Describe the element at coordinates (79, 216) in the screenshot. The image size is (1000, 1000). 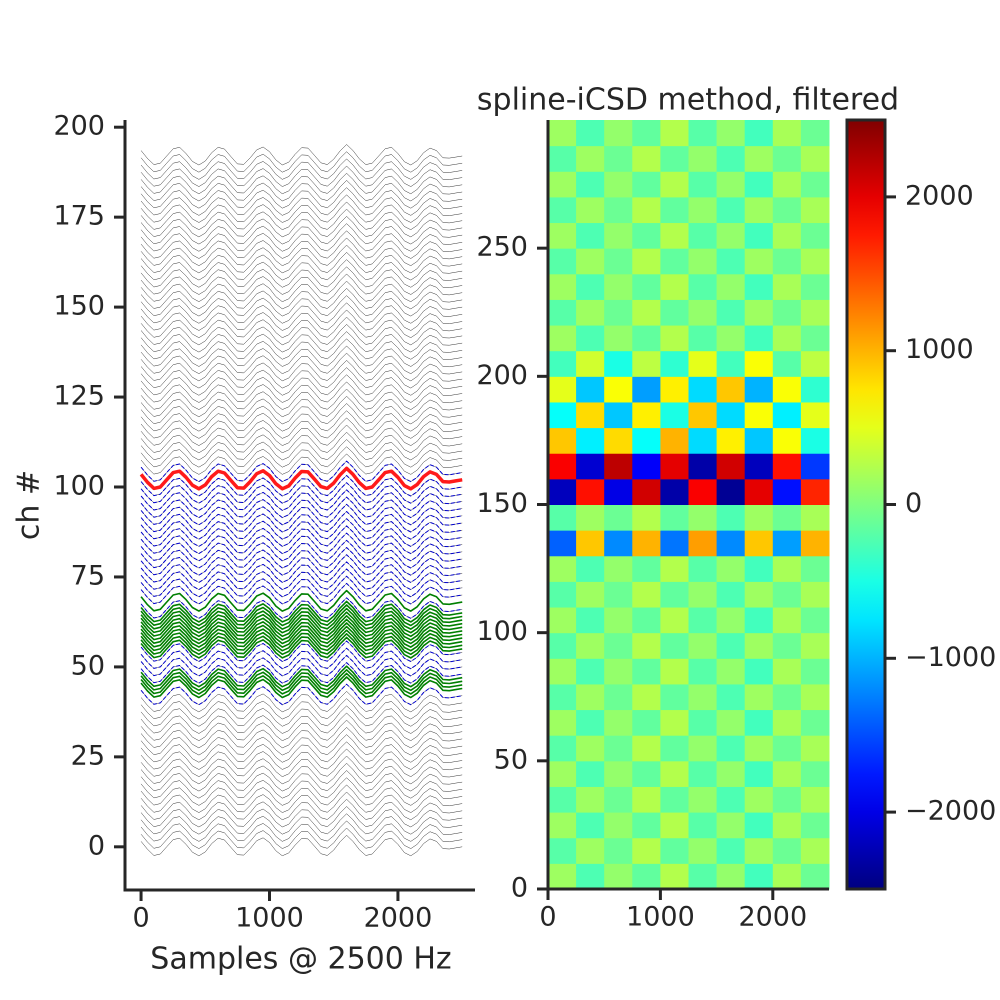
I see `y-tick-label: 175` at that location.